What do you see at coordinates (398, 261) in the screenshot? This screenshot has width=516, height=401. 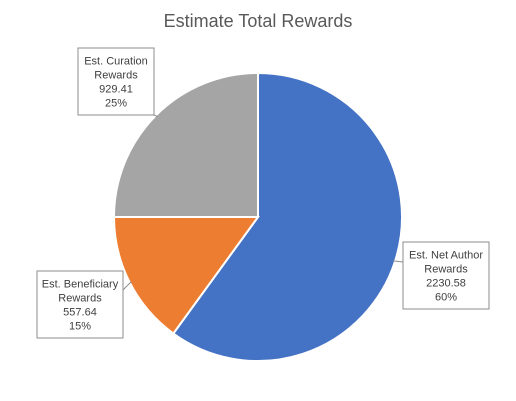 I see `callout-leader-net-author` at bounding box center [398, 261].